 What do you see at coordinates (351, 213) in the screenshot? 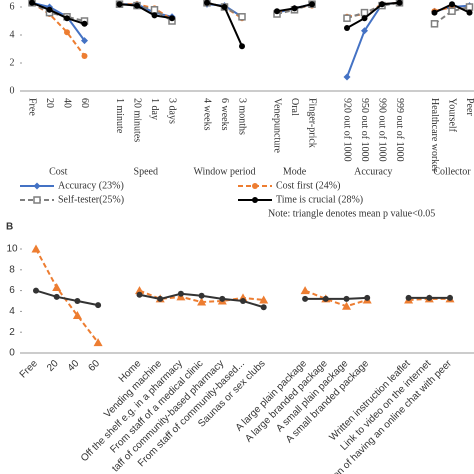
I see `note: Note: triangle denotes mean p value<0.05` at bounding box center [351, 213].